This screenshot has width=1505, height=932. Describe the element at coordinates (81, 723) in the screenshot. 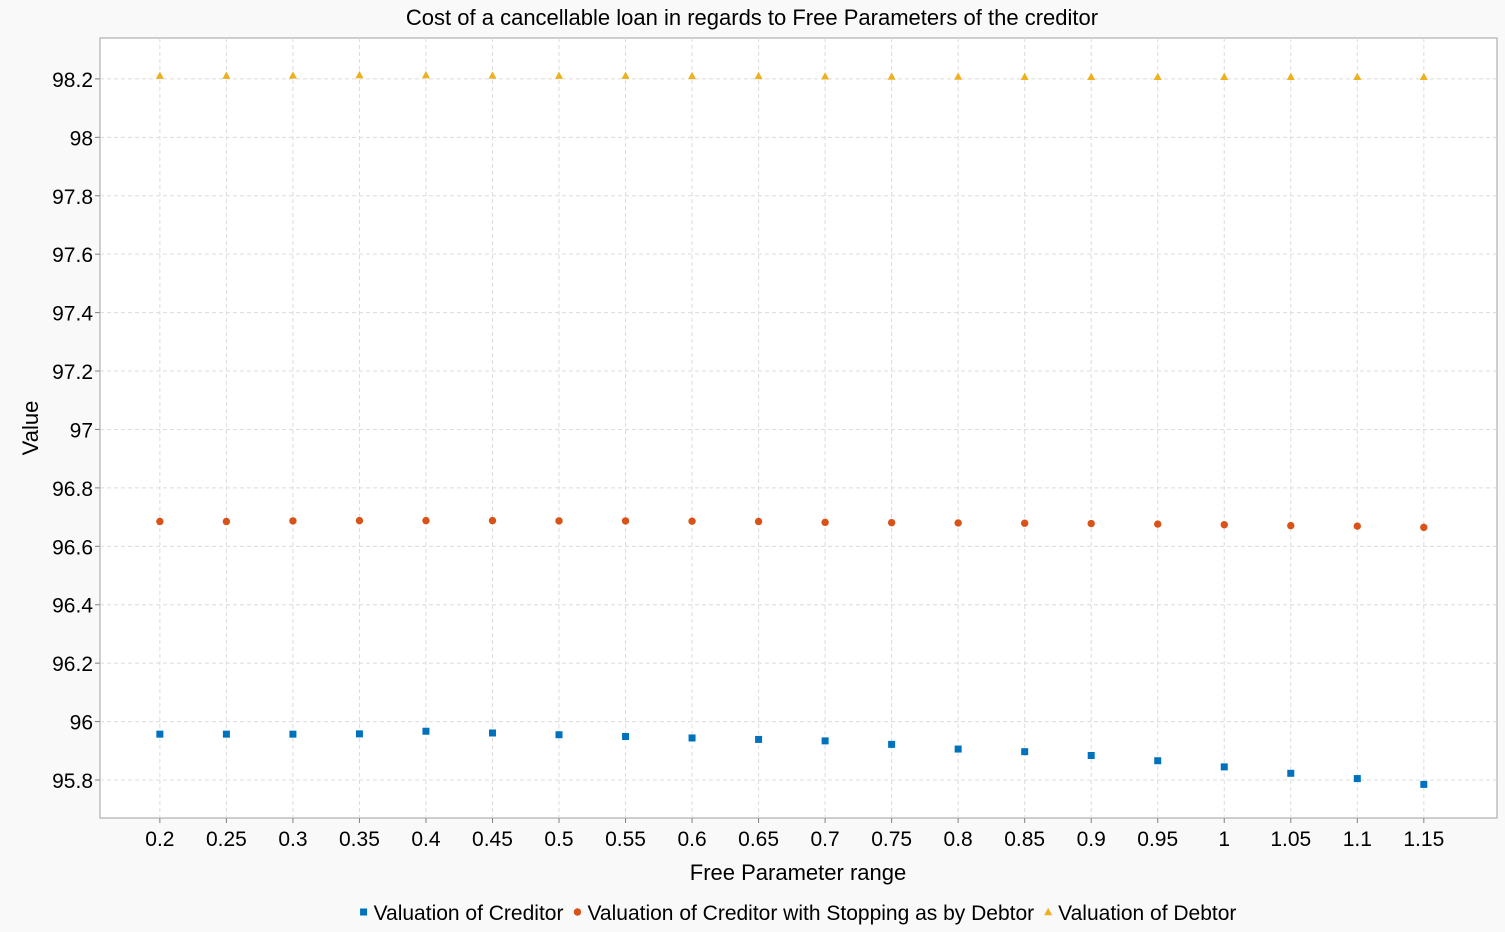

I see `y-tick-label: 96` at that location.